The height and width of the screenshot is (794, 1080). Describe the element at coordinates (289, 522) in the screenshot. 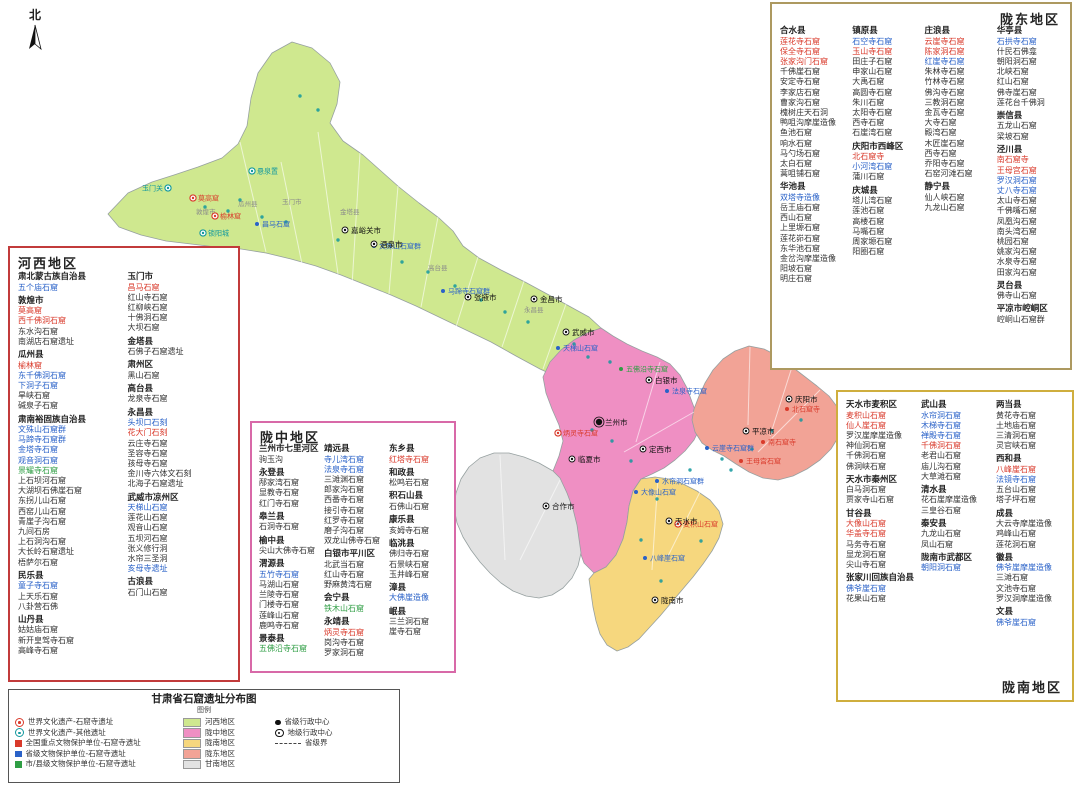

I see `county-group: 皋兰县 石洞寺石窟` at that location.